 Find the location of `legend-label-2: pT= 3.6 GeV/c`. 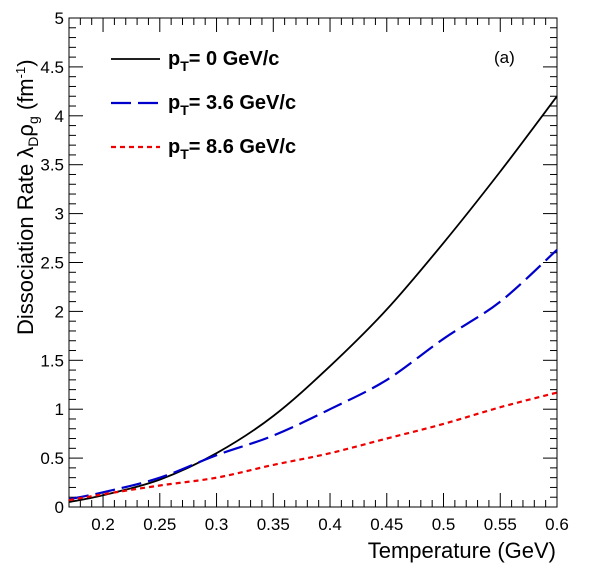

legend-label-2: pT= 3.6 GeV/c is located at coordinates (232, 105).